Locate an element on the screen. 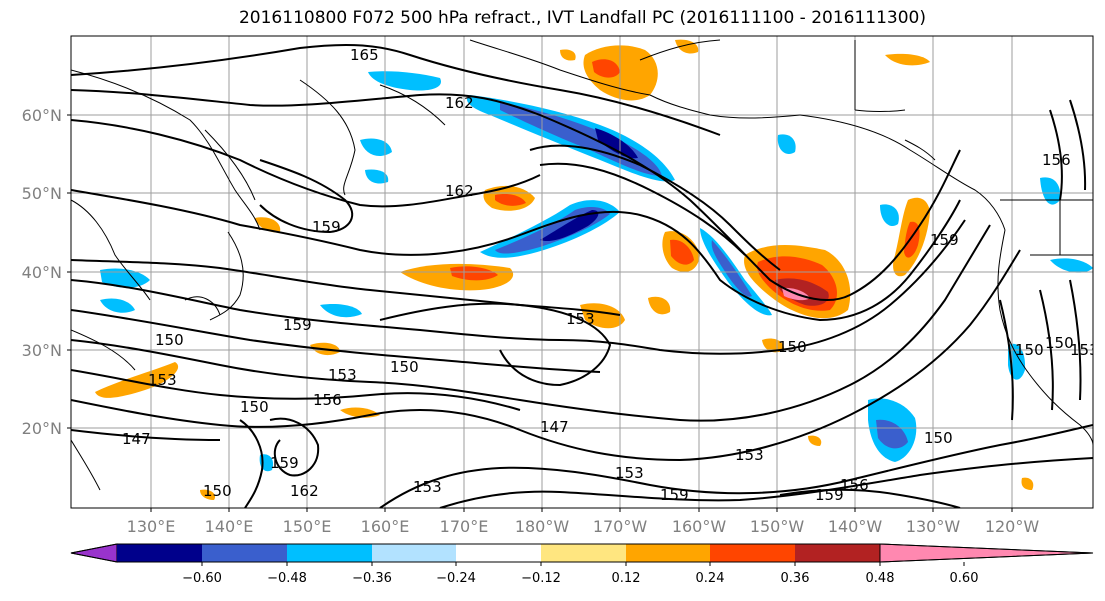 The width and height of the screenshot is (1105, 601). colorbar-label: 0.12 is located at coordinates (626, 578).